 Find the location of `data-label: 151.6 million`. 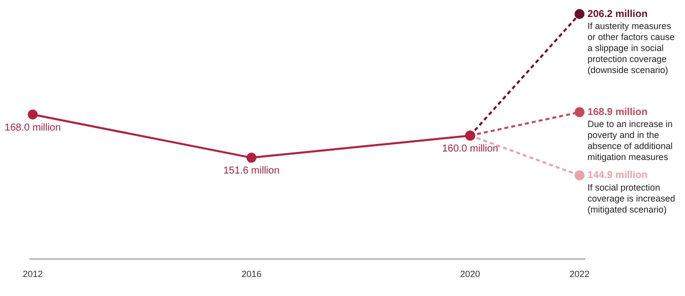

data-label: 151.6 million is located at coordinates (251, 170).